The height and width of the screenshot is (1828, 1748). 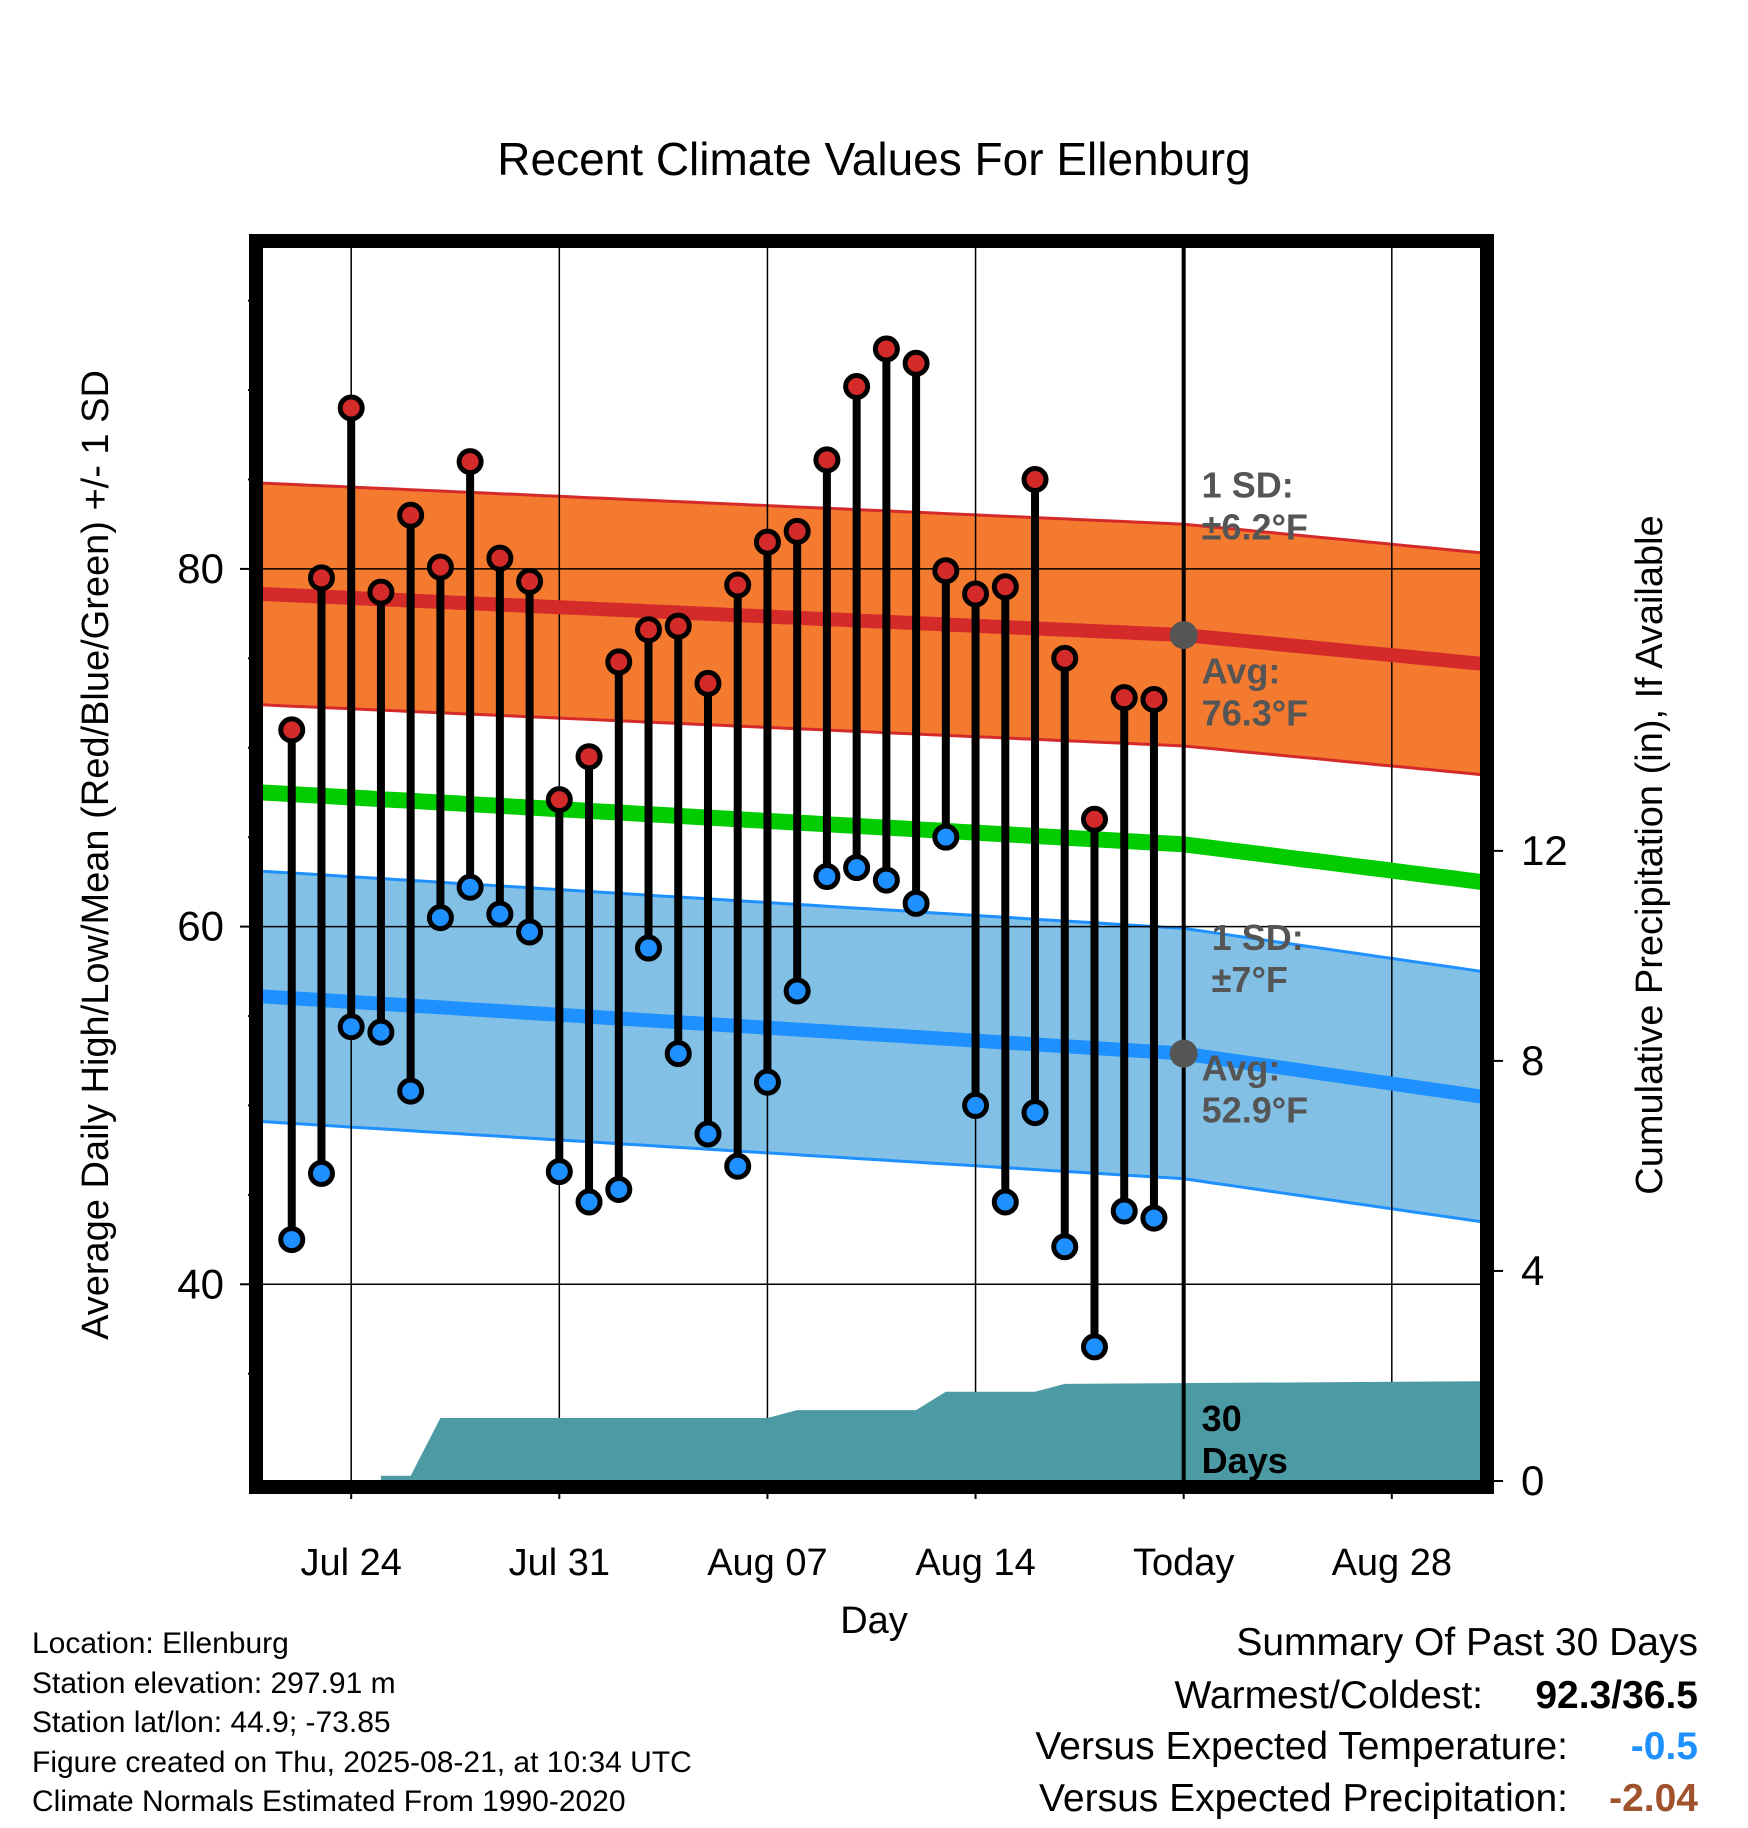 I want to click on high-sd-band-lower-edge, so click(x=871, y=740).